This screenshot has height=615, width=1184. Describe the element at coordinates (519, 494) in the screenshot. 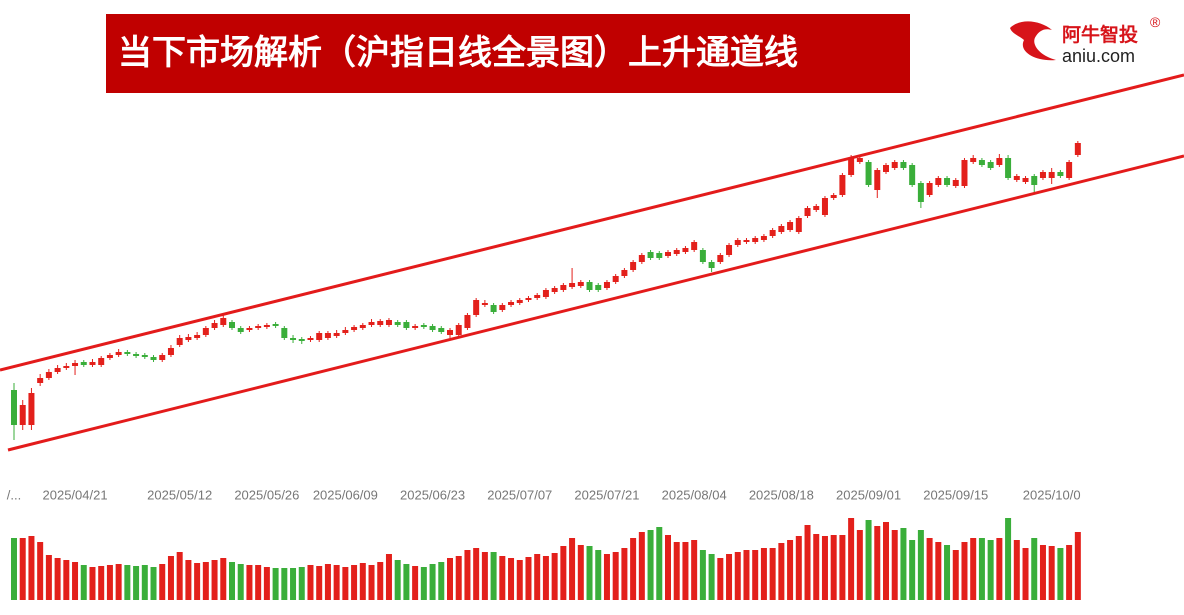

I see `x-tick-label: 2025/07/07` at that location.